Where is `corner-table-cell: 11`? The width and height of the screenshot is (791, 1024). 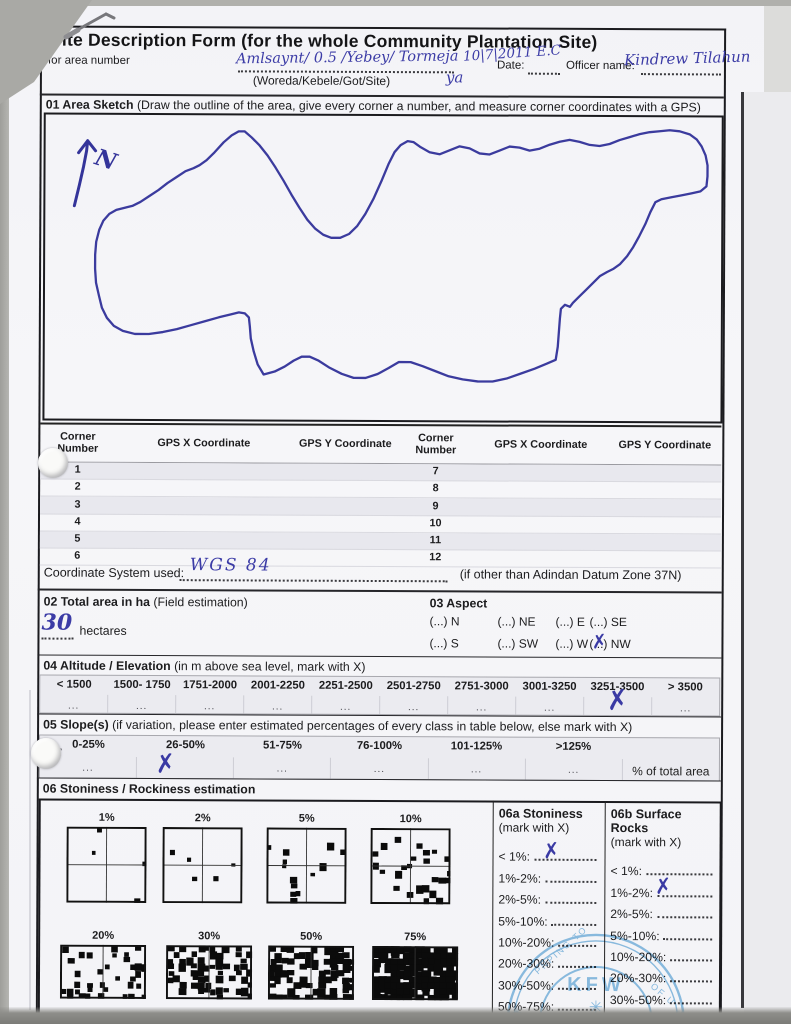 corner-table-cell: 11 is located at coordinates (435, 540).